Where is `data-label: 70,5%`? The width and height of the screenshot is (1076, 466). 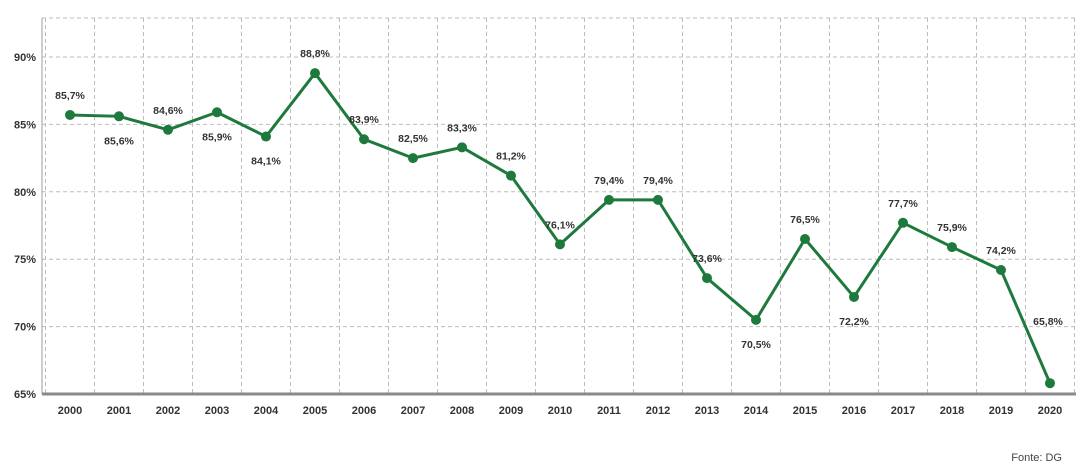
data-label: 70,5% is located at coordinates (756, 345).